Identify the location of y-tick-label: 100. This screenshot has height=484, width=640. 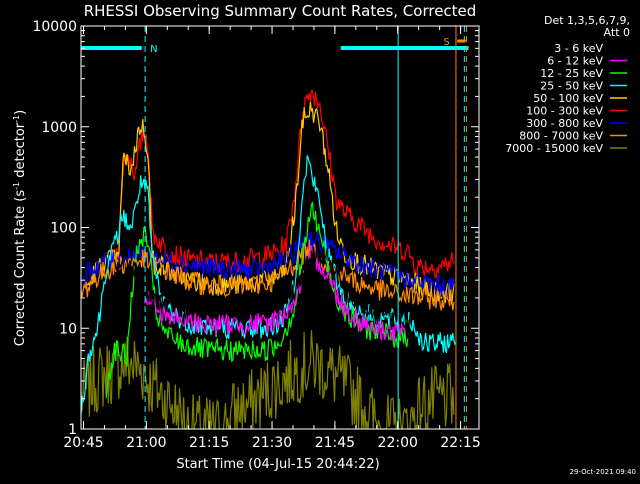
(63, 229).